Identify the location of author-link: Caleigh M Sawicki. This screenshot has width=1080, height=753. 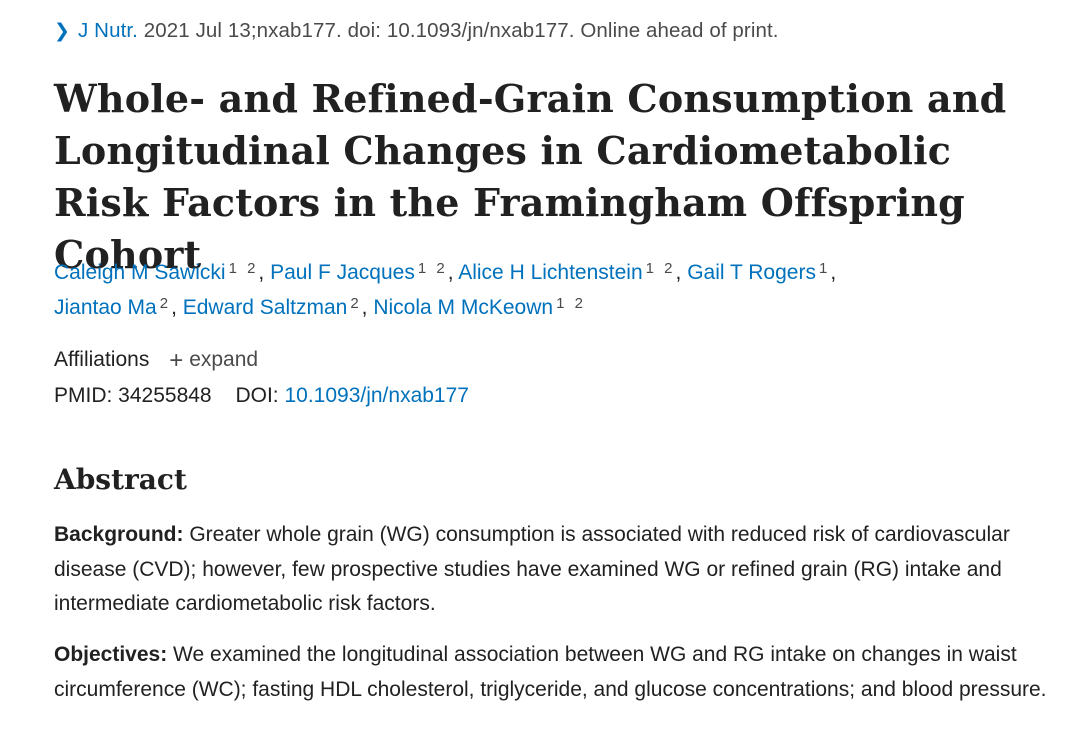
(140, 272).